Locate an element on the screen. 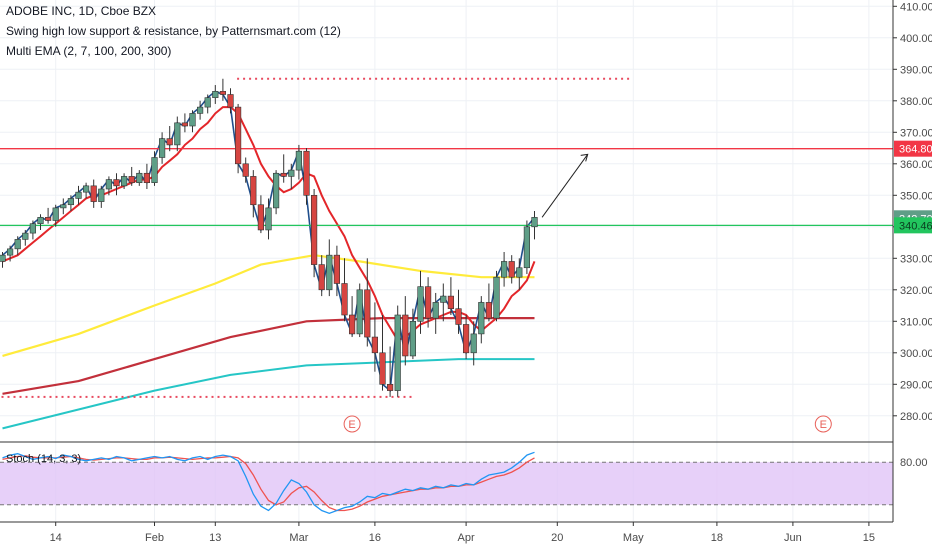 The width and height of the screenshot is (932, 550). y-tick-label: 400.00 is located at coordinates (916, 39).